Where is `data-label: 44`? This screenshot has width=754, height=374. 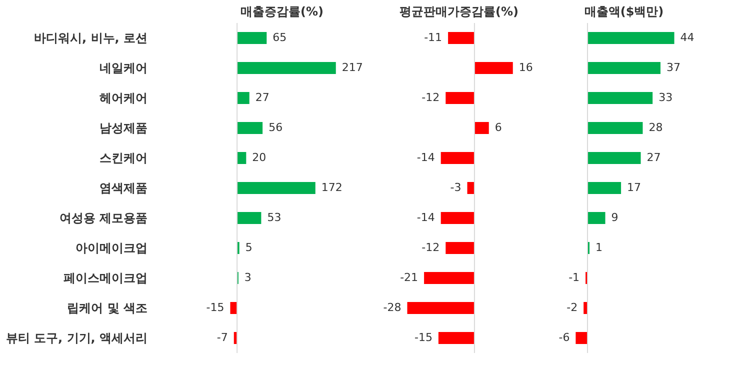
data-label: 44 is located at coordinates (687, 37).